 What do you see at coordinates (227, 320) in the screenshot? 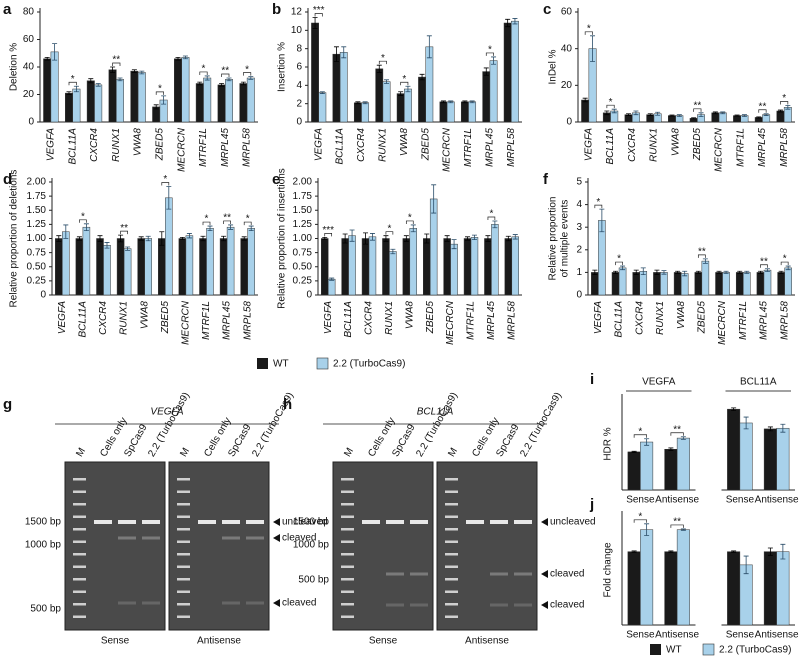
I see `x-tick-label: MRPL45` at bounding box center [227, 320].